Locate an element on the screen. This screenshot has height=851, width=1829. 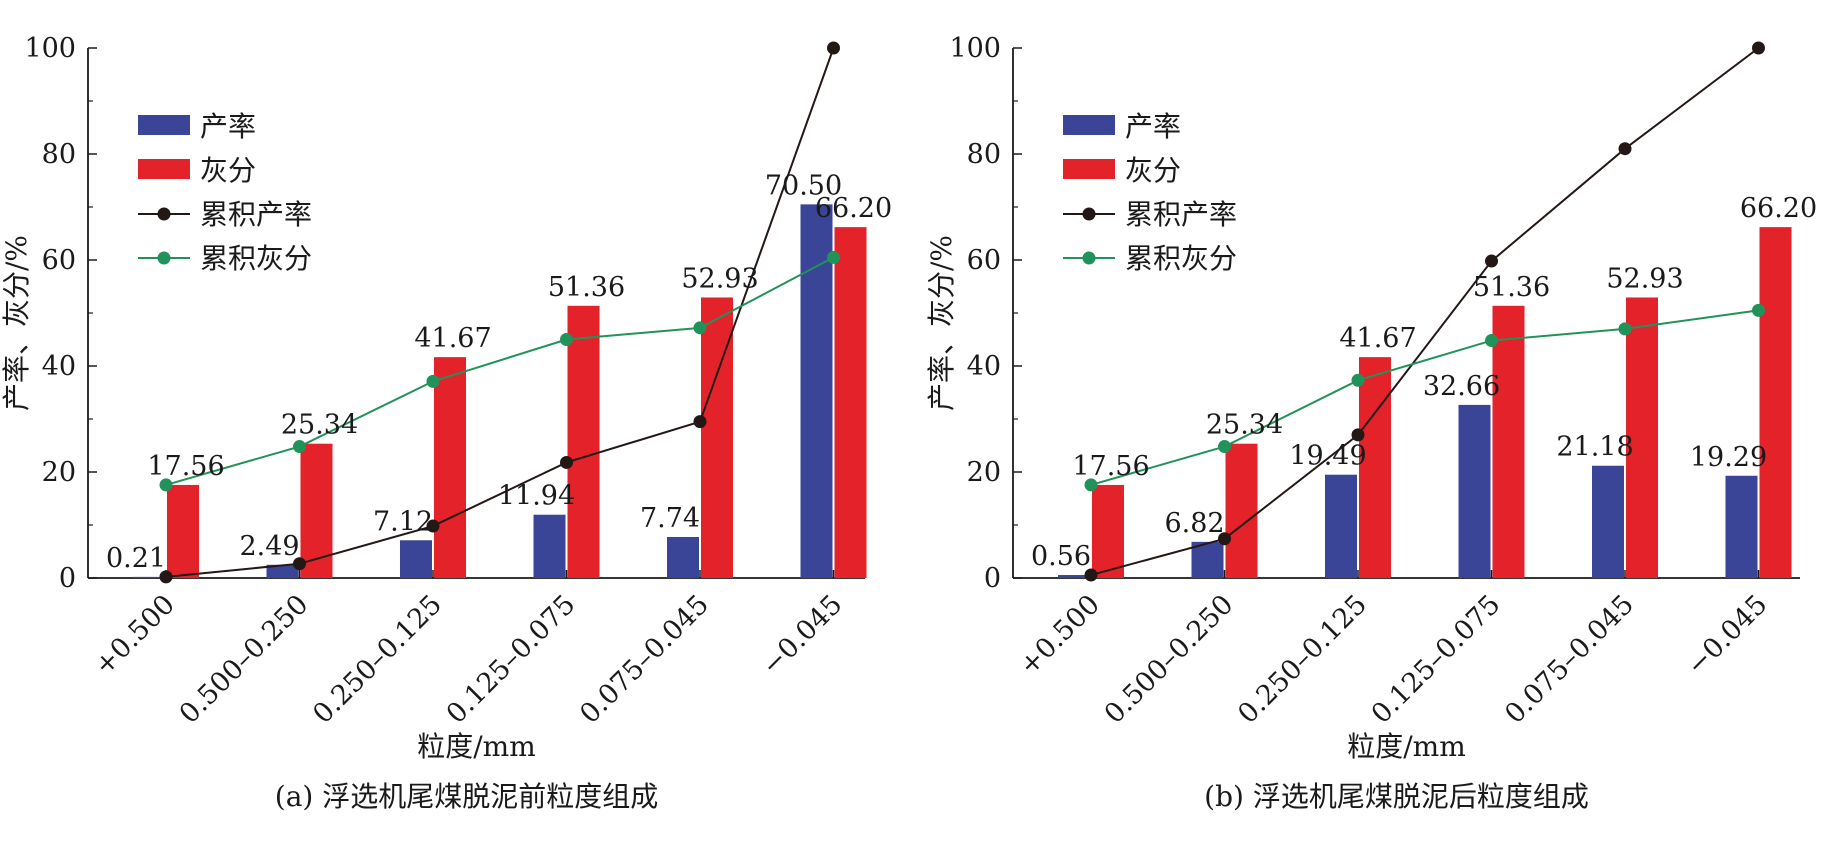
yield-data-label: 0.56 is located at coordinates (1061, 556).